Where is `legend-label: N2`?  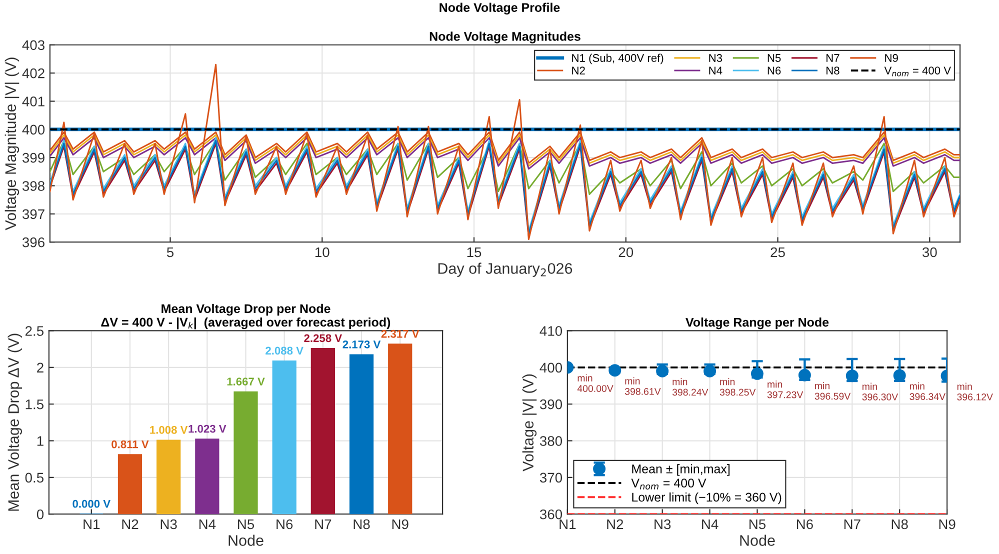
legend-label: N2 is located at coordinates (578, 70).